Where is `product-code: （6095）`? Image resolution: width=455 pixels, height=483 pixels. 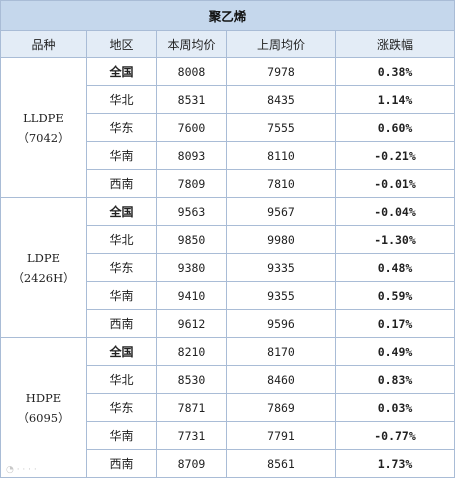 product-code: （6095） is located at coordinates (43, 417).